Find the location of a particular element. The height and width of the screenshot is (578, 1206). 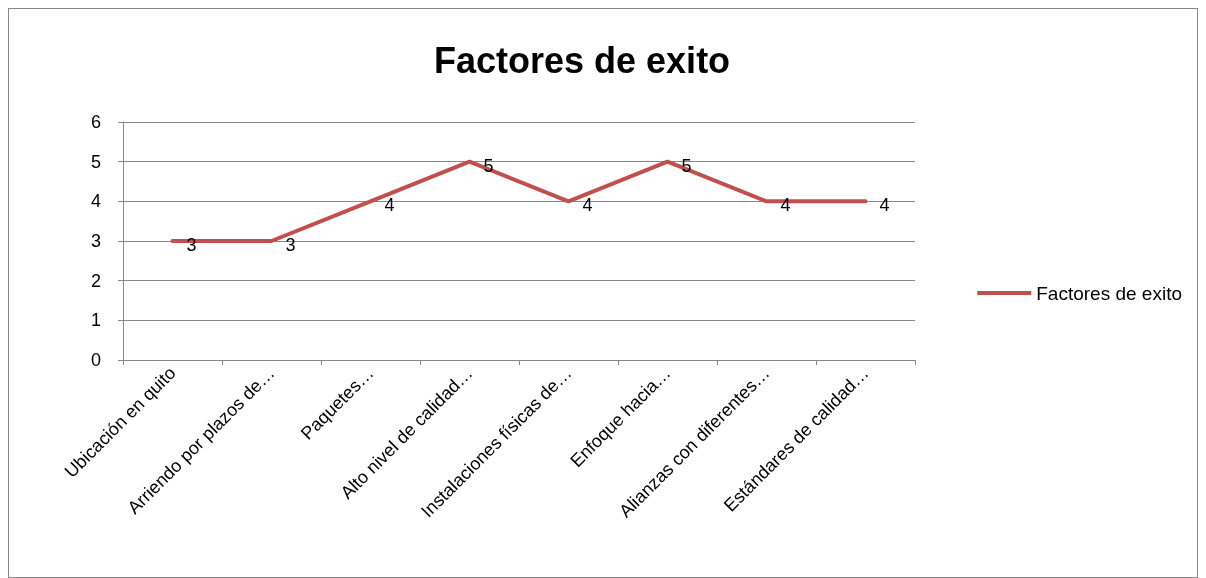

y-tick-label: 1 is located at coordinates (95, 320).